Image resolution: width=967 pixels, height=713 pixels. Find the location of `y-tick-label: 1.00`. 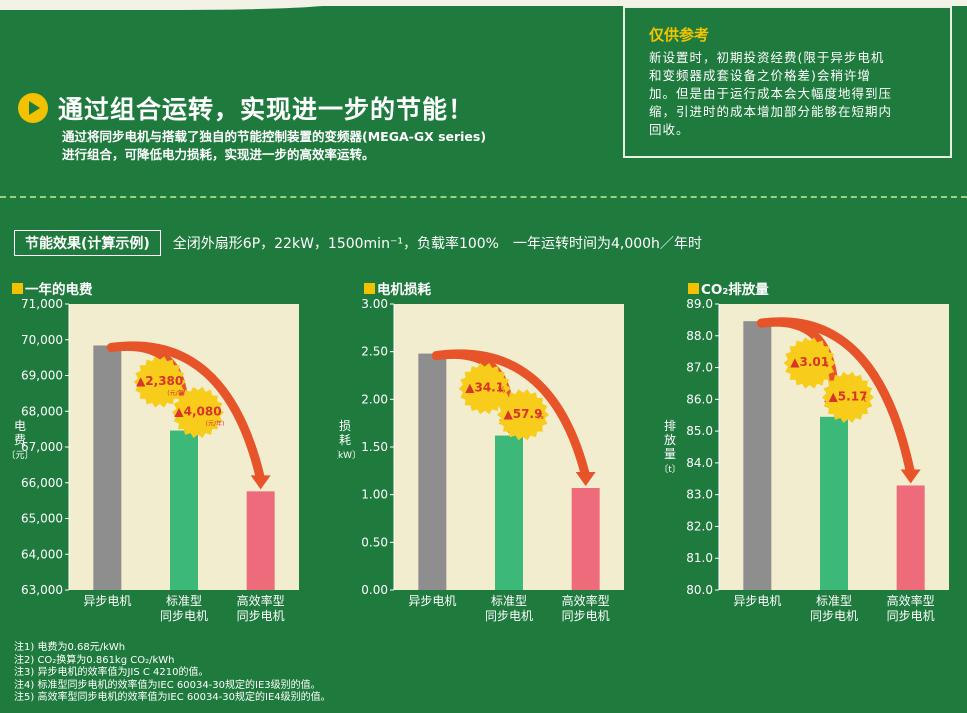

y-tick-label: 1.00 is located at coordinates (374, 495).